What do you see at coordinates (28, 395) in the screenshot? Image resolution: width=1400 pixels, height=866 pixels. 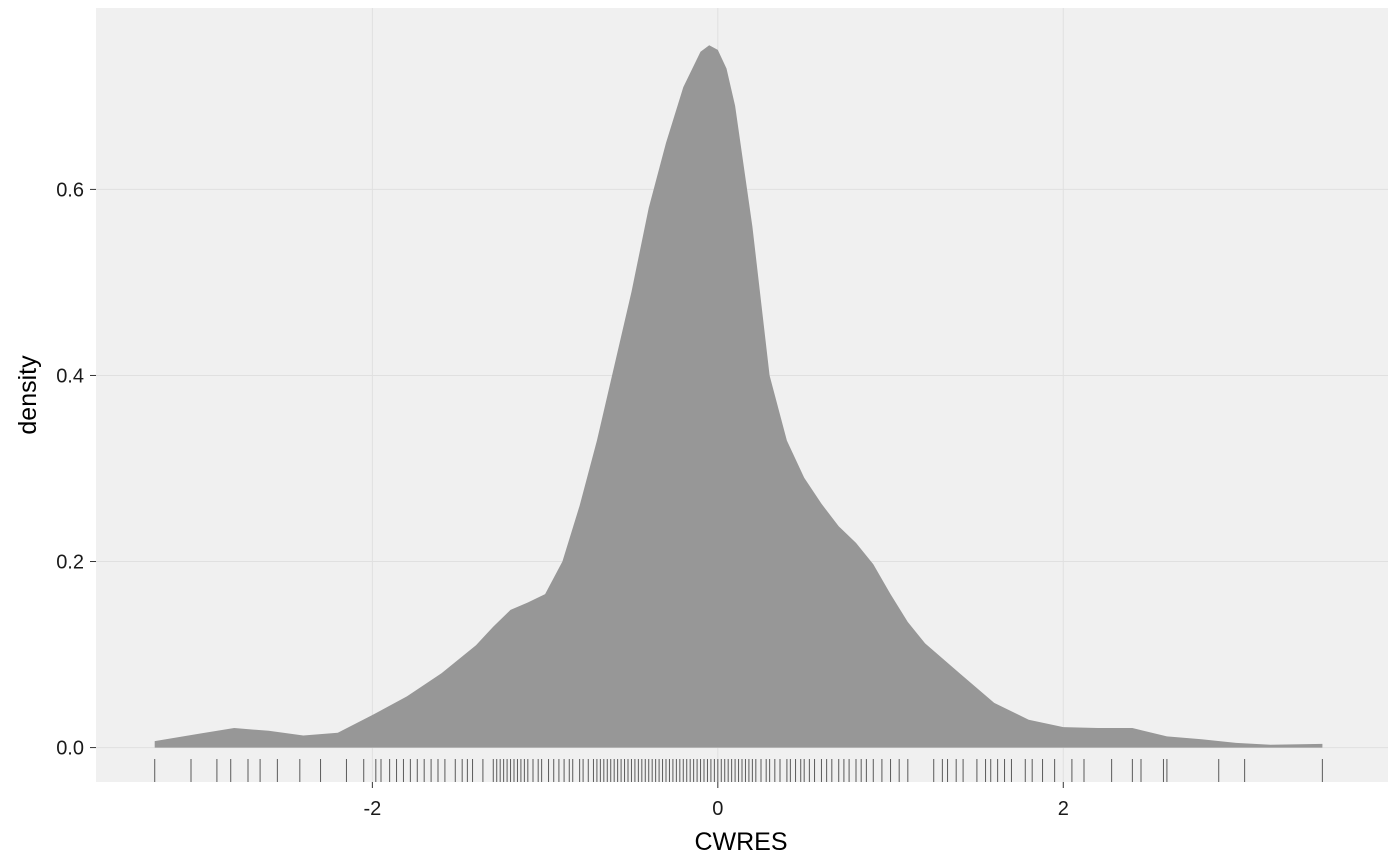 I see `y-axis-title: density` at bounding box center [28, 395].